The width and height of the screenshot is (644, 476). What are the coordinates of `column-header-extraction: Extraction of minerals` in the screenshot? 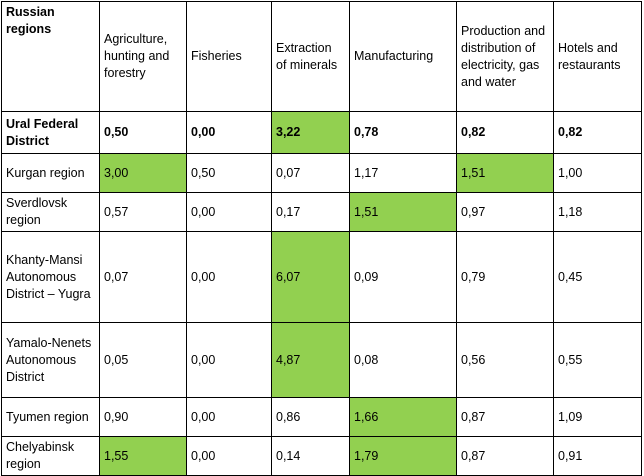 It's located at (310, 56).